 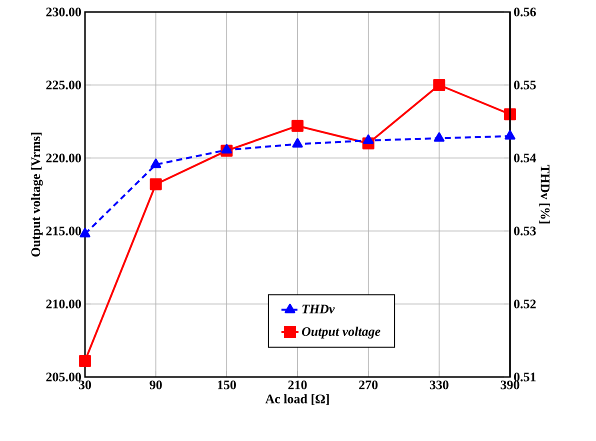 What do you see at coordinates (63, 158) in the screenshot?
I see `y-tick-label: 220.00` at bounding box center [63, 158].